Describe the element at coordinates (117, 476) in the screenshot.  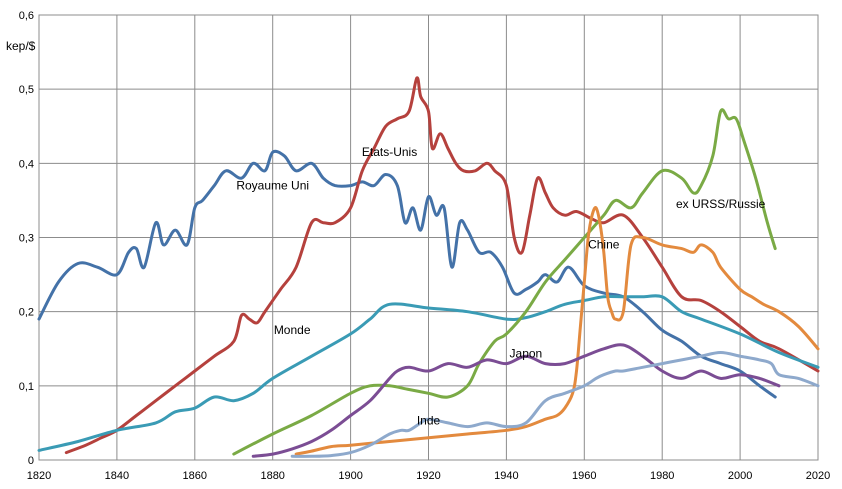
I see `x-tick-label: 1840` at that location.